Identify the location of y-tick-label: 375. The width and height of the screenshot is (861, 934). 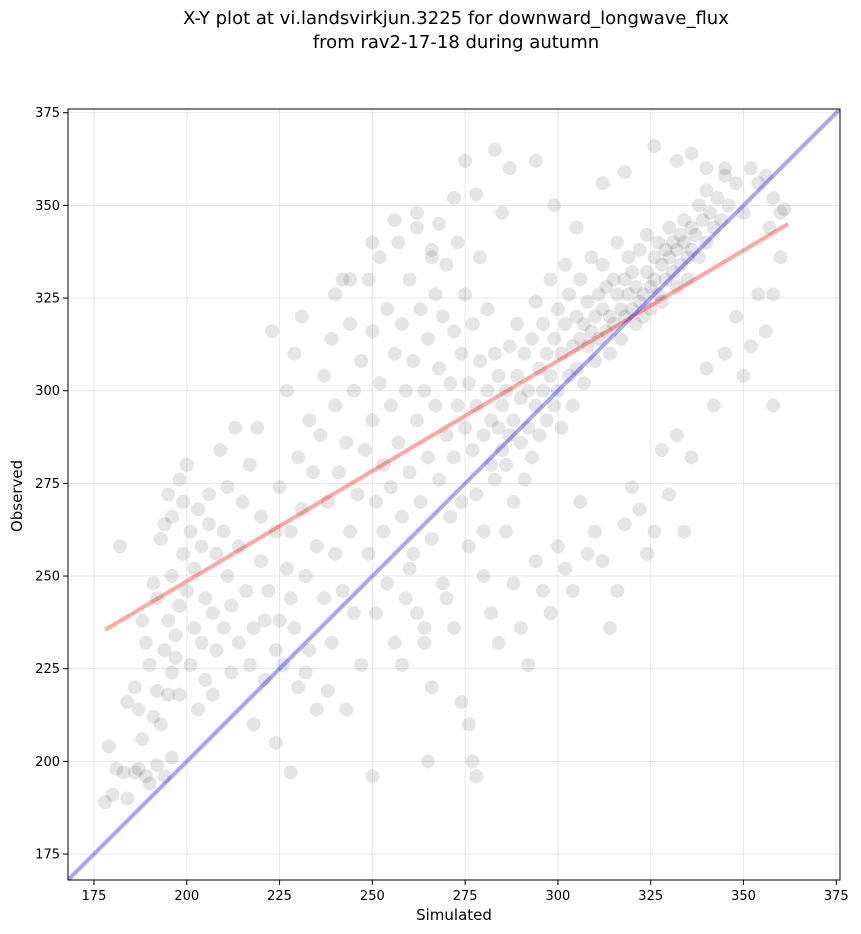
(47, 113).